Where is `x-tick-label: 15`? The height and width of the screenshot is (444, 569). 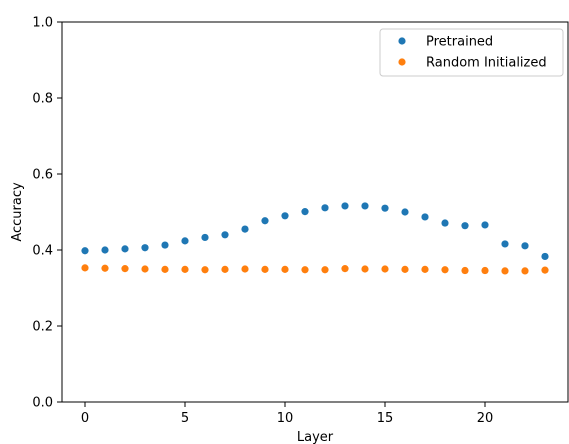
x-tick-label: 15 is located at coordinates (385, 418).